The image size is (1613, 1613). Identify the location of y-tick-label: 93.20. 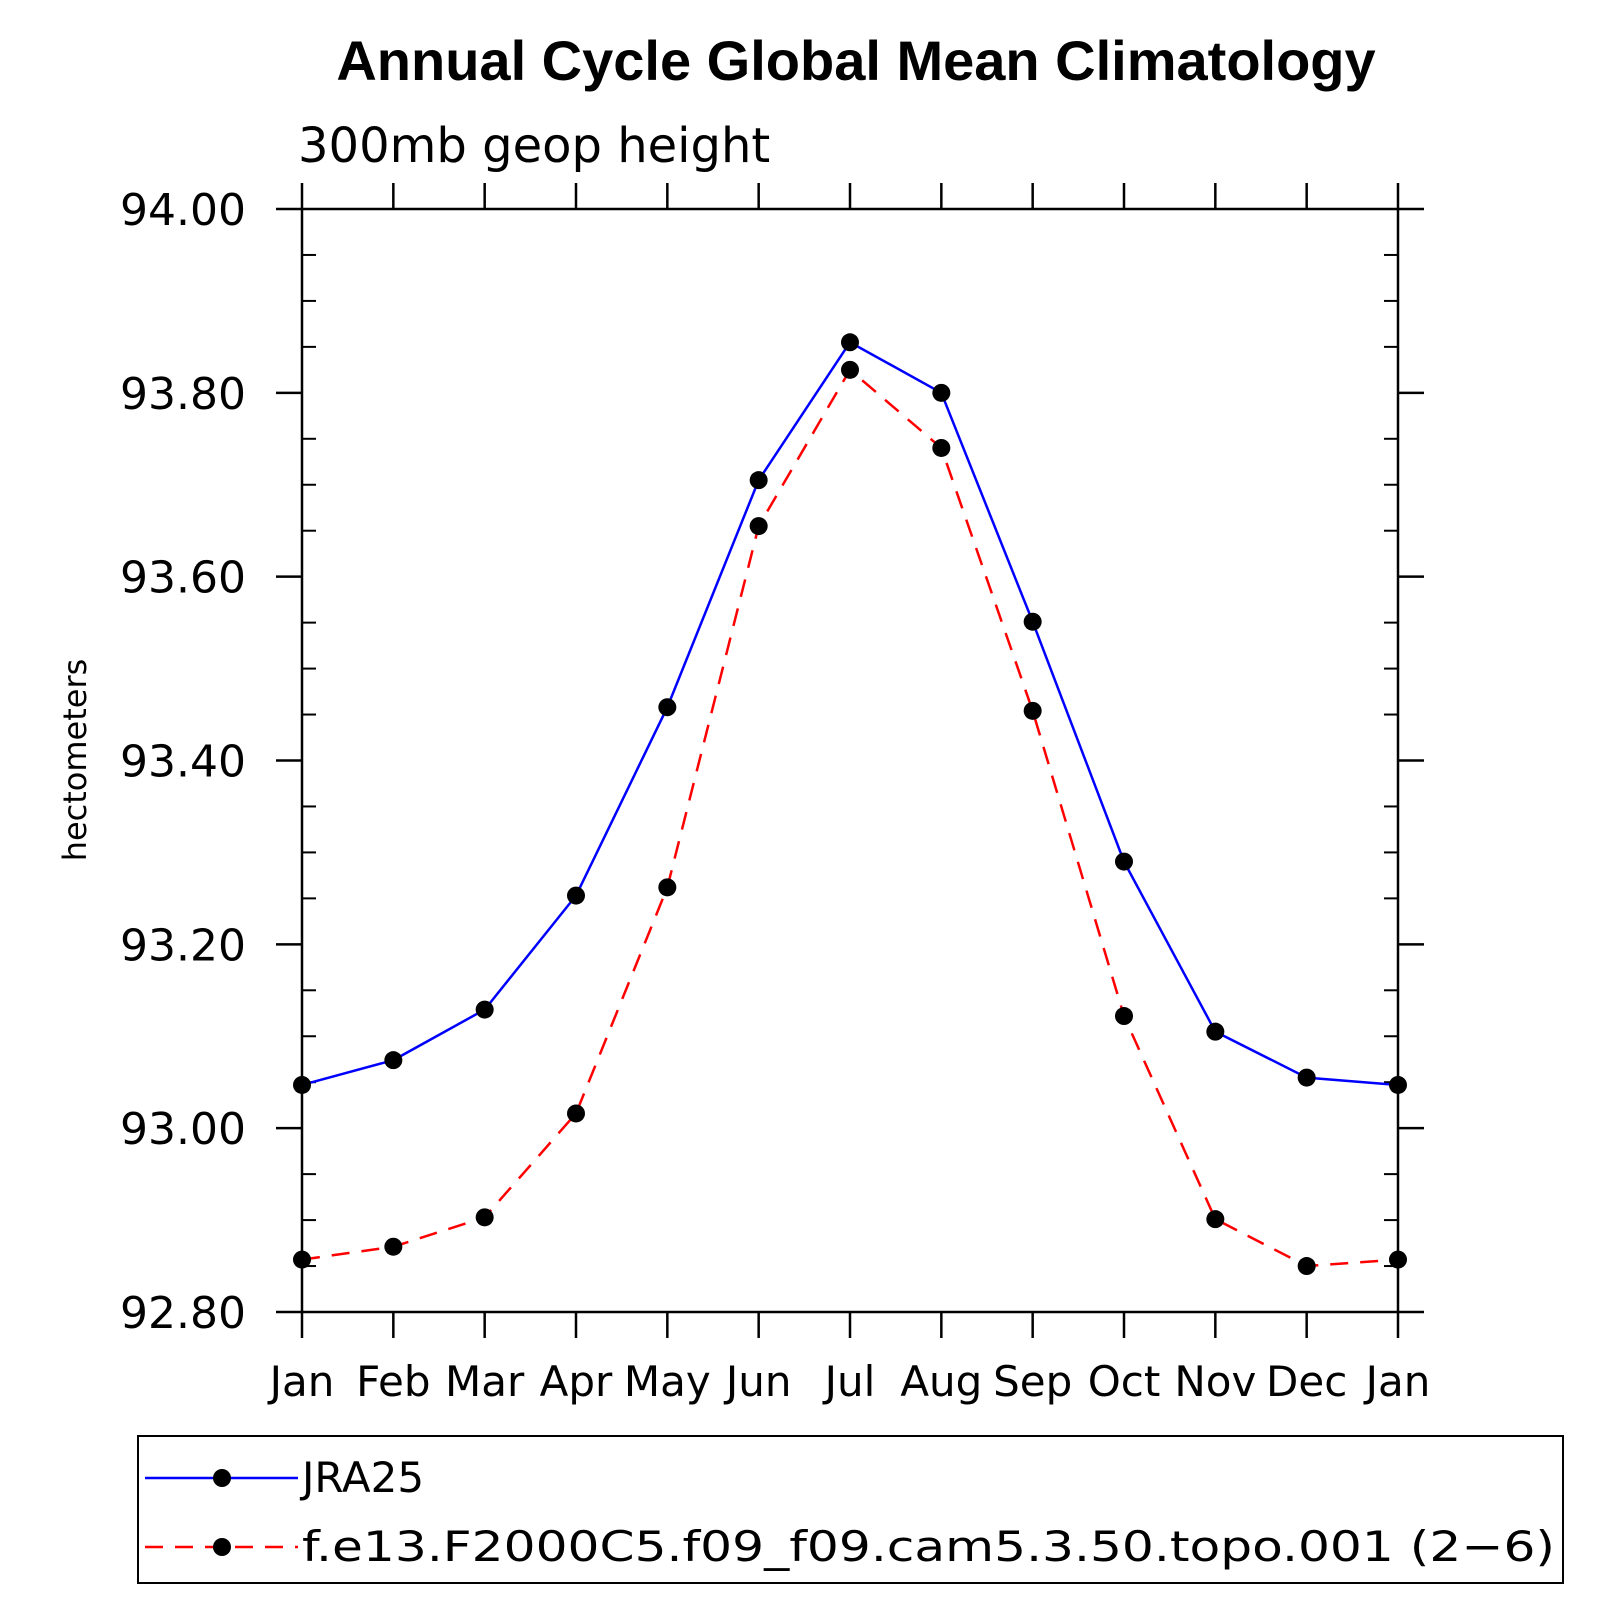
(183, 945).